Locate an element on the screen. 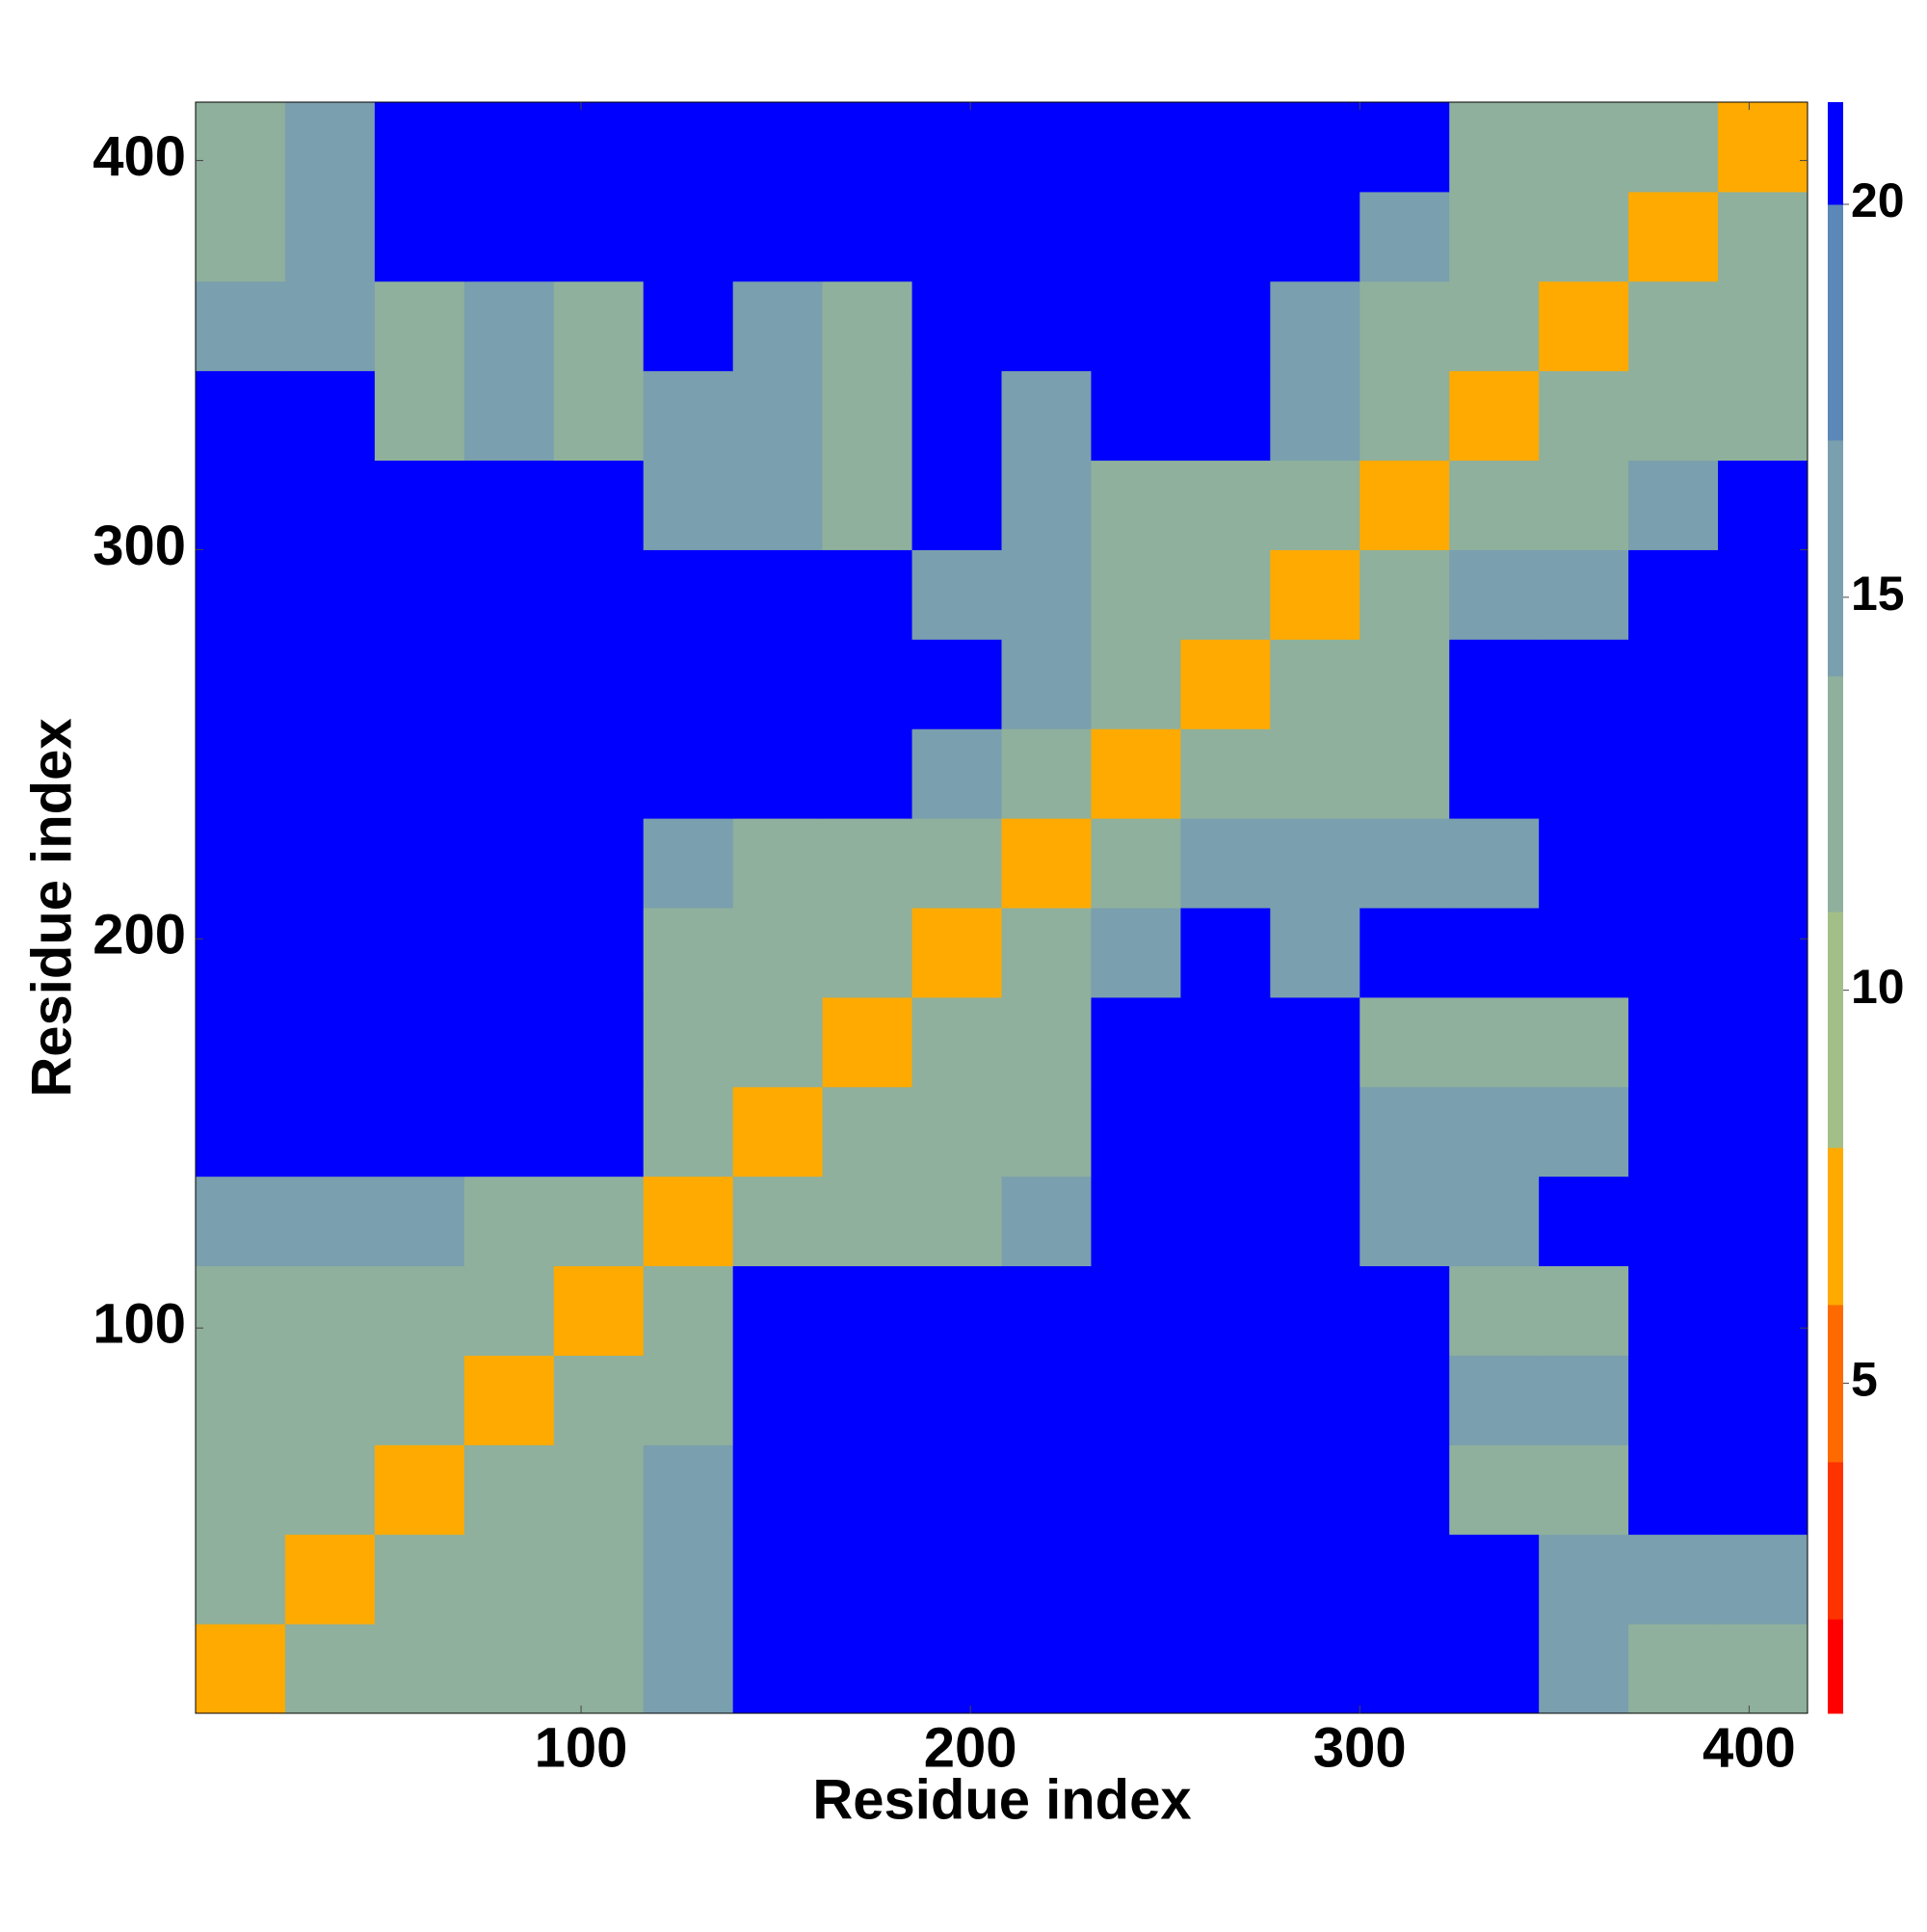  x-tick-label: 100 is located at coordinates (581, 1747).